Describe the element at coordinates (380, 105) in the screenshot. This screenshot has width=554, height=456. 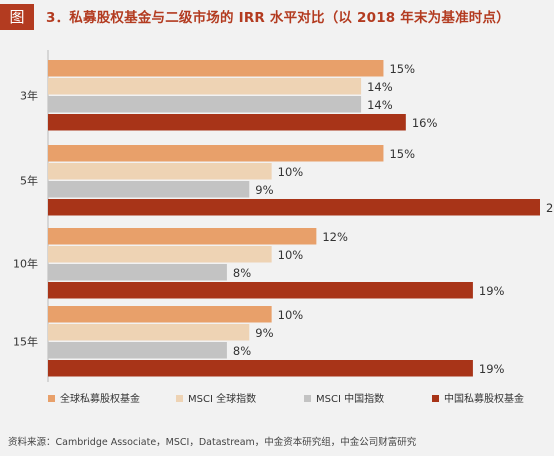
I see `data-label-0-2: 14%` at that location.